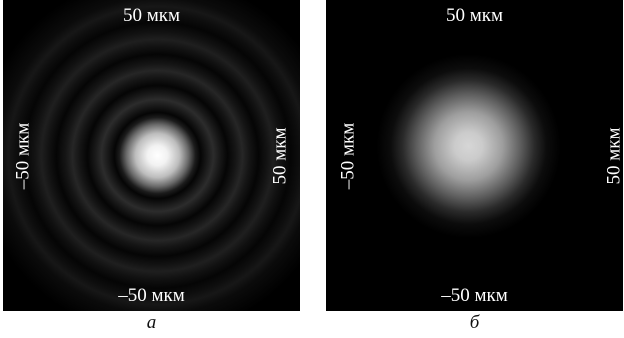 The image size is (624, 338). What do you see at coordinates (23, 155) in the screenshot?
I see `panel-a-left-label: –50 мкм` at bounding box center [23, 155].